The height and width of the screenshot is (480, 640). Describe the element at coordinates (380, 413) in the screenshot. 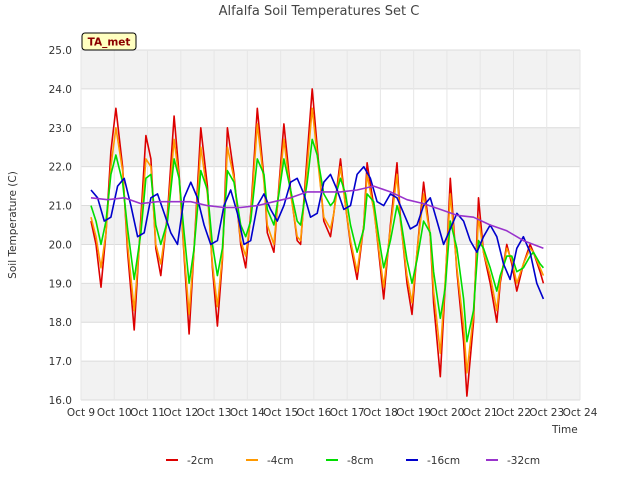

I see `x-tick-label: Oct 18` at that location.